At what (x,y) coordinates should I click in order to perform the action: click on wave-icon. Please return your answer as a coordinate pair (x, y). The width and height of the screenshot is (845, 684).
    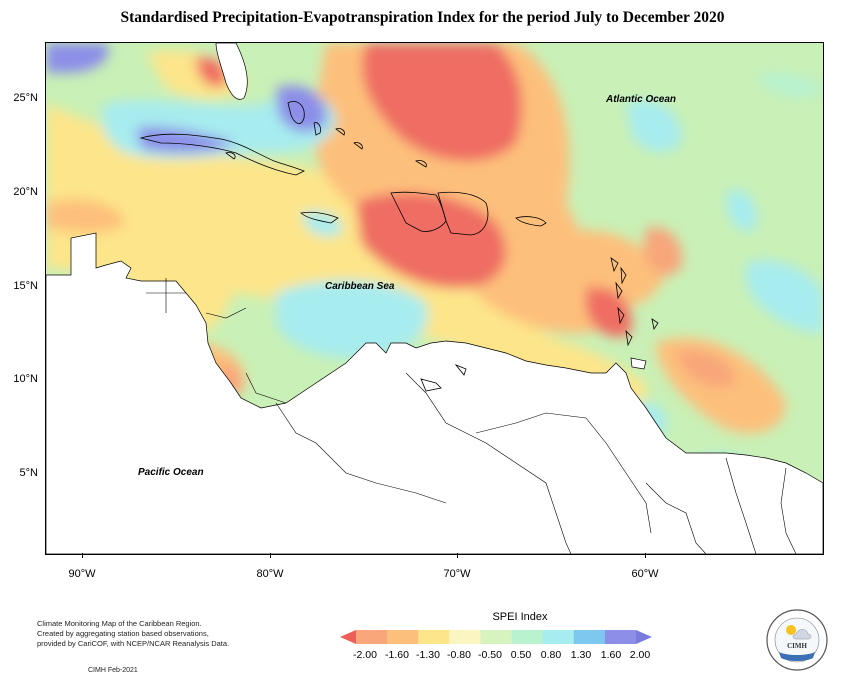
    Looking at the image, I should click on (797, 656).